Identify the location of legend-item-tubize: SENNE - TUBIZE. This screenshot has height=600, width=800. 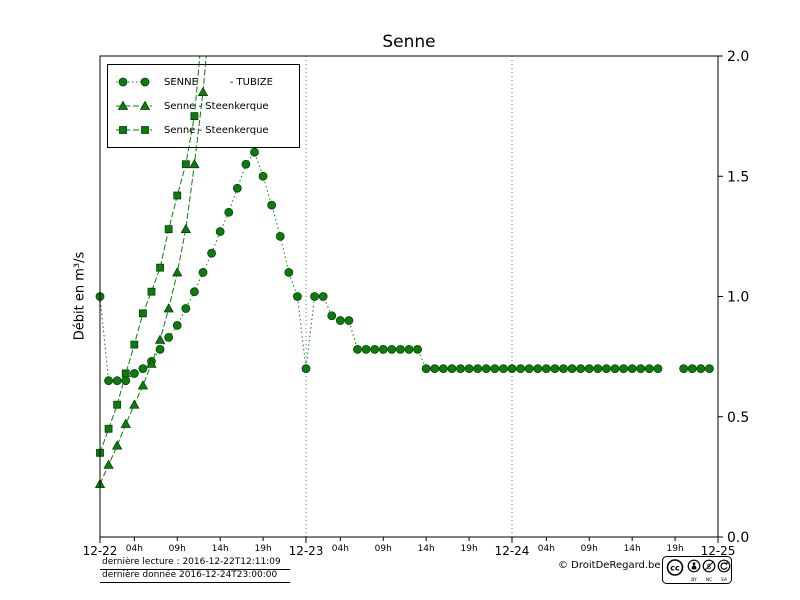
(203, 82).